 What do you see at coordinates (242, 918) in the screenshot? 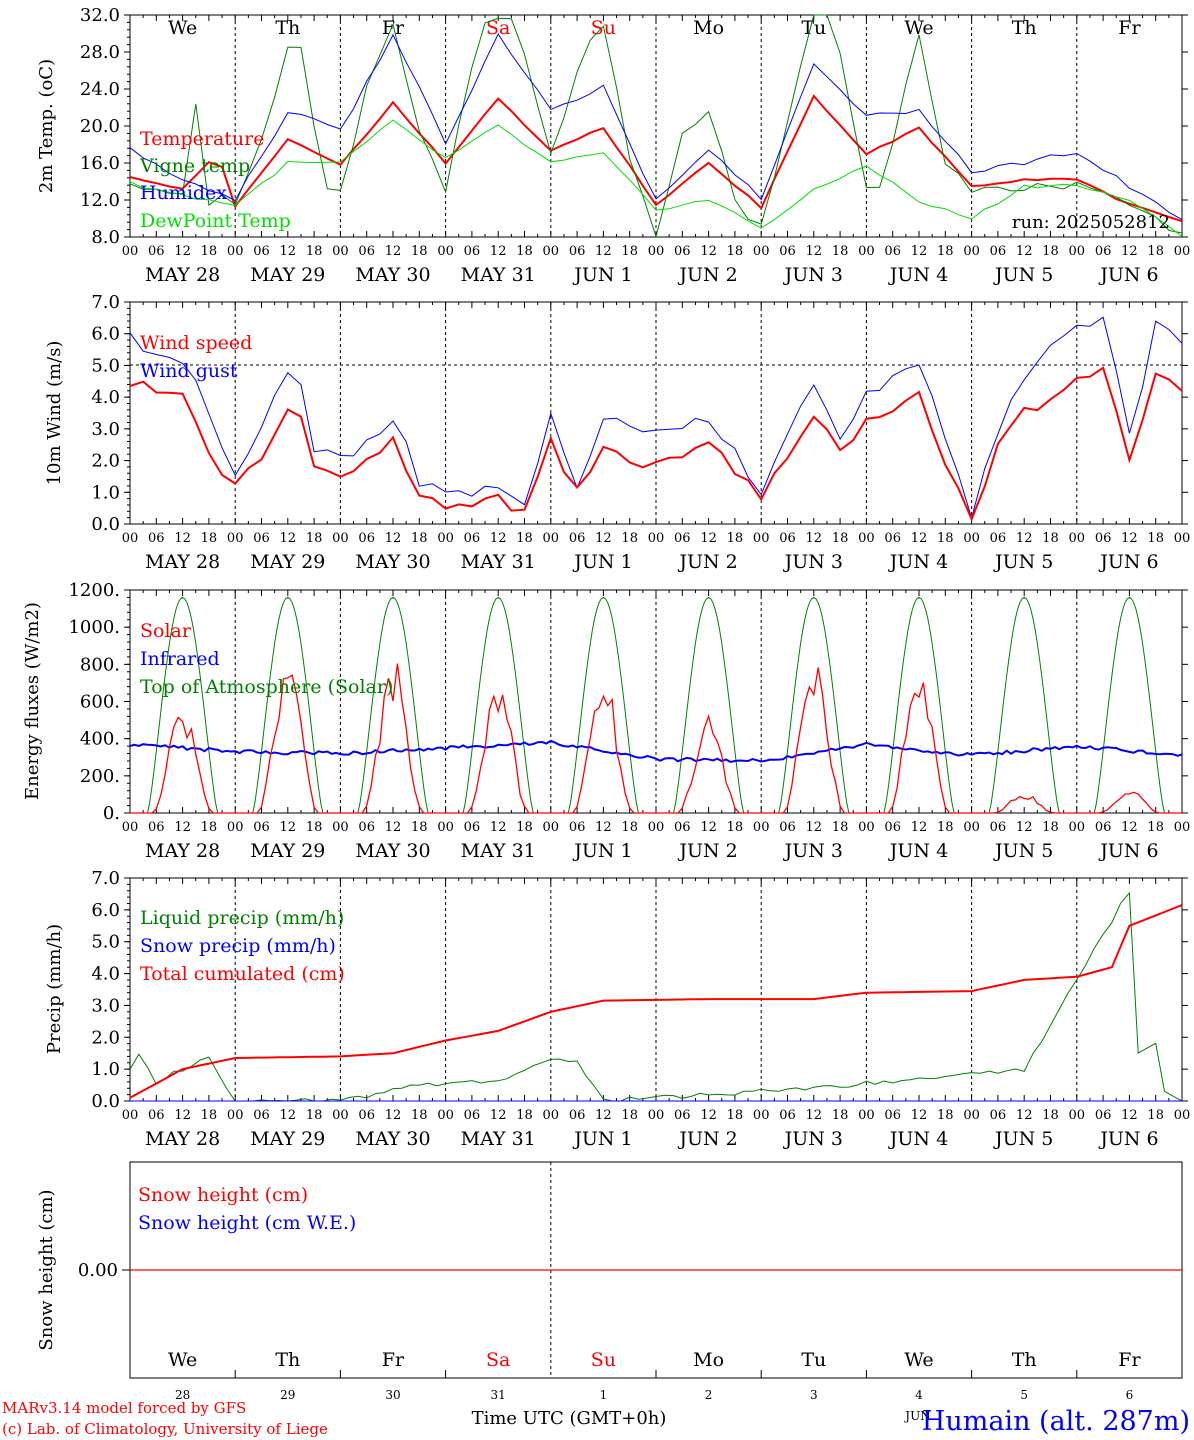
I see `legend-liquid-precip: Liquid precip (mm/h)` at bounding box center [242, 918].